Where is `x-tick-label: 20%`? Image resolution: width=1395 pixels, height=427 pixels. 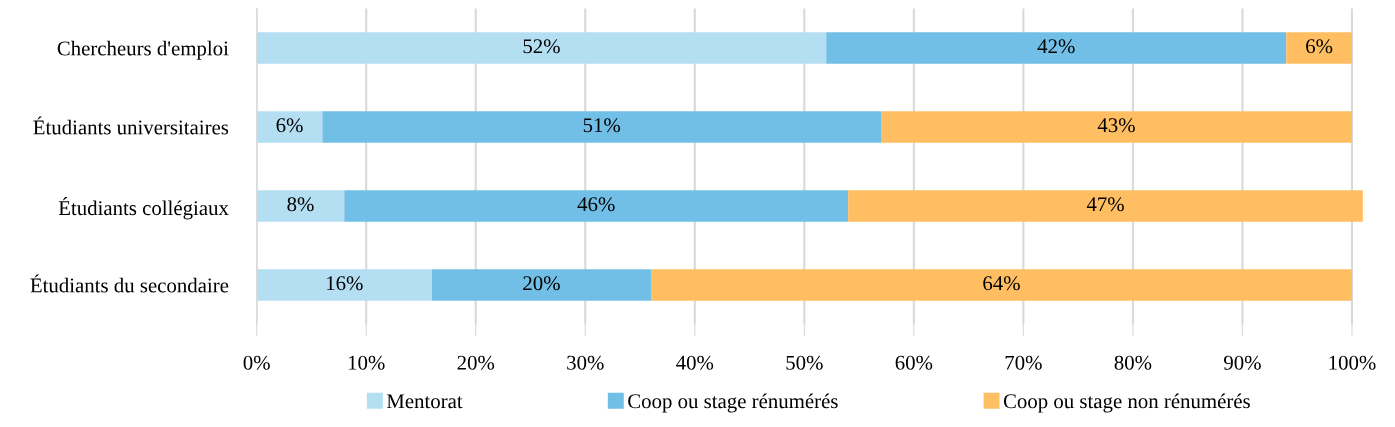 x-tick-label: 20% is located at coordinates (476, 362).